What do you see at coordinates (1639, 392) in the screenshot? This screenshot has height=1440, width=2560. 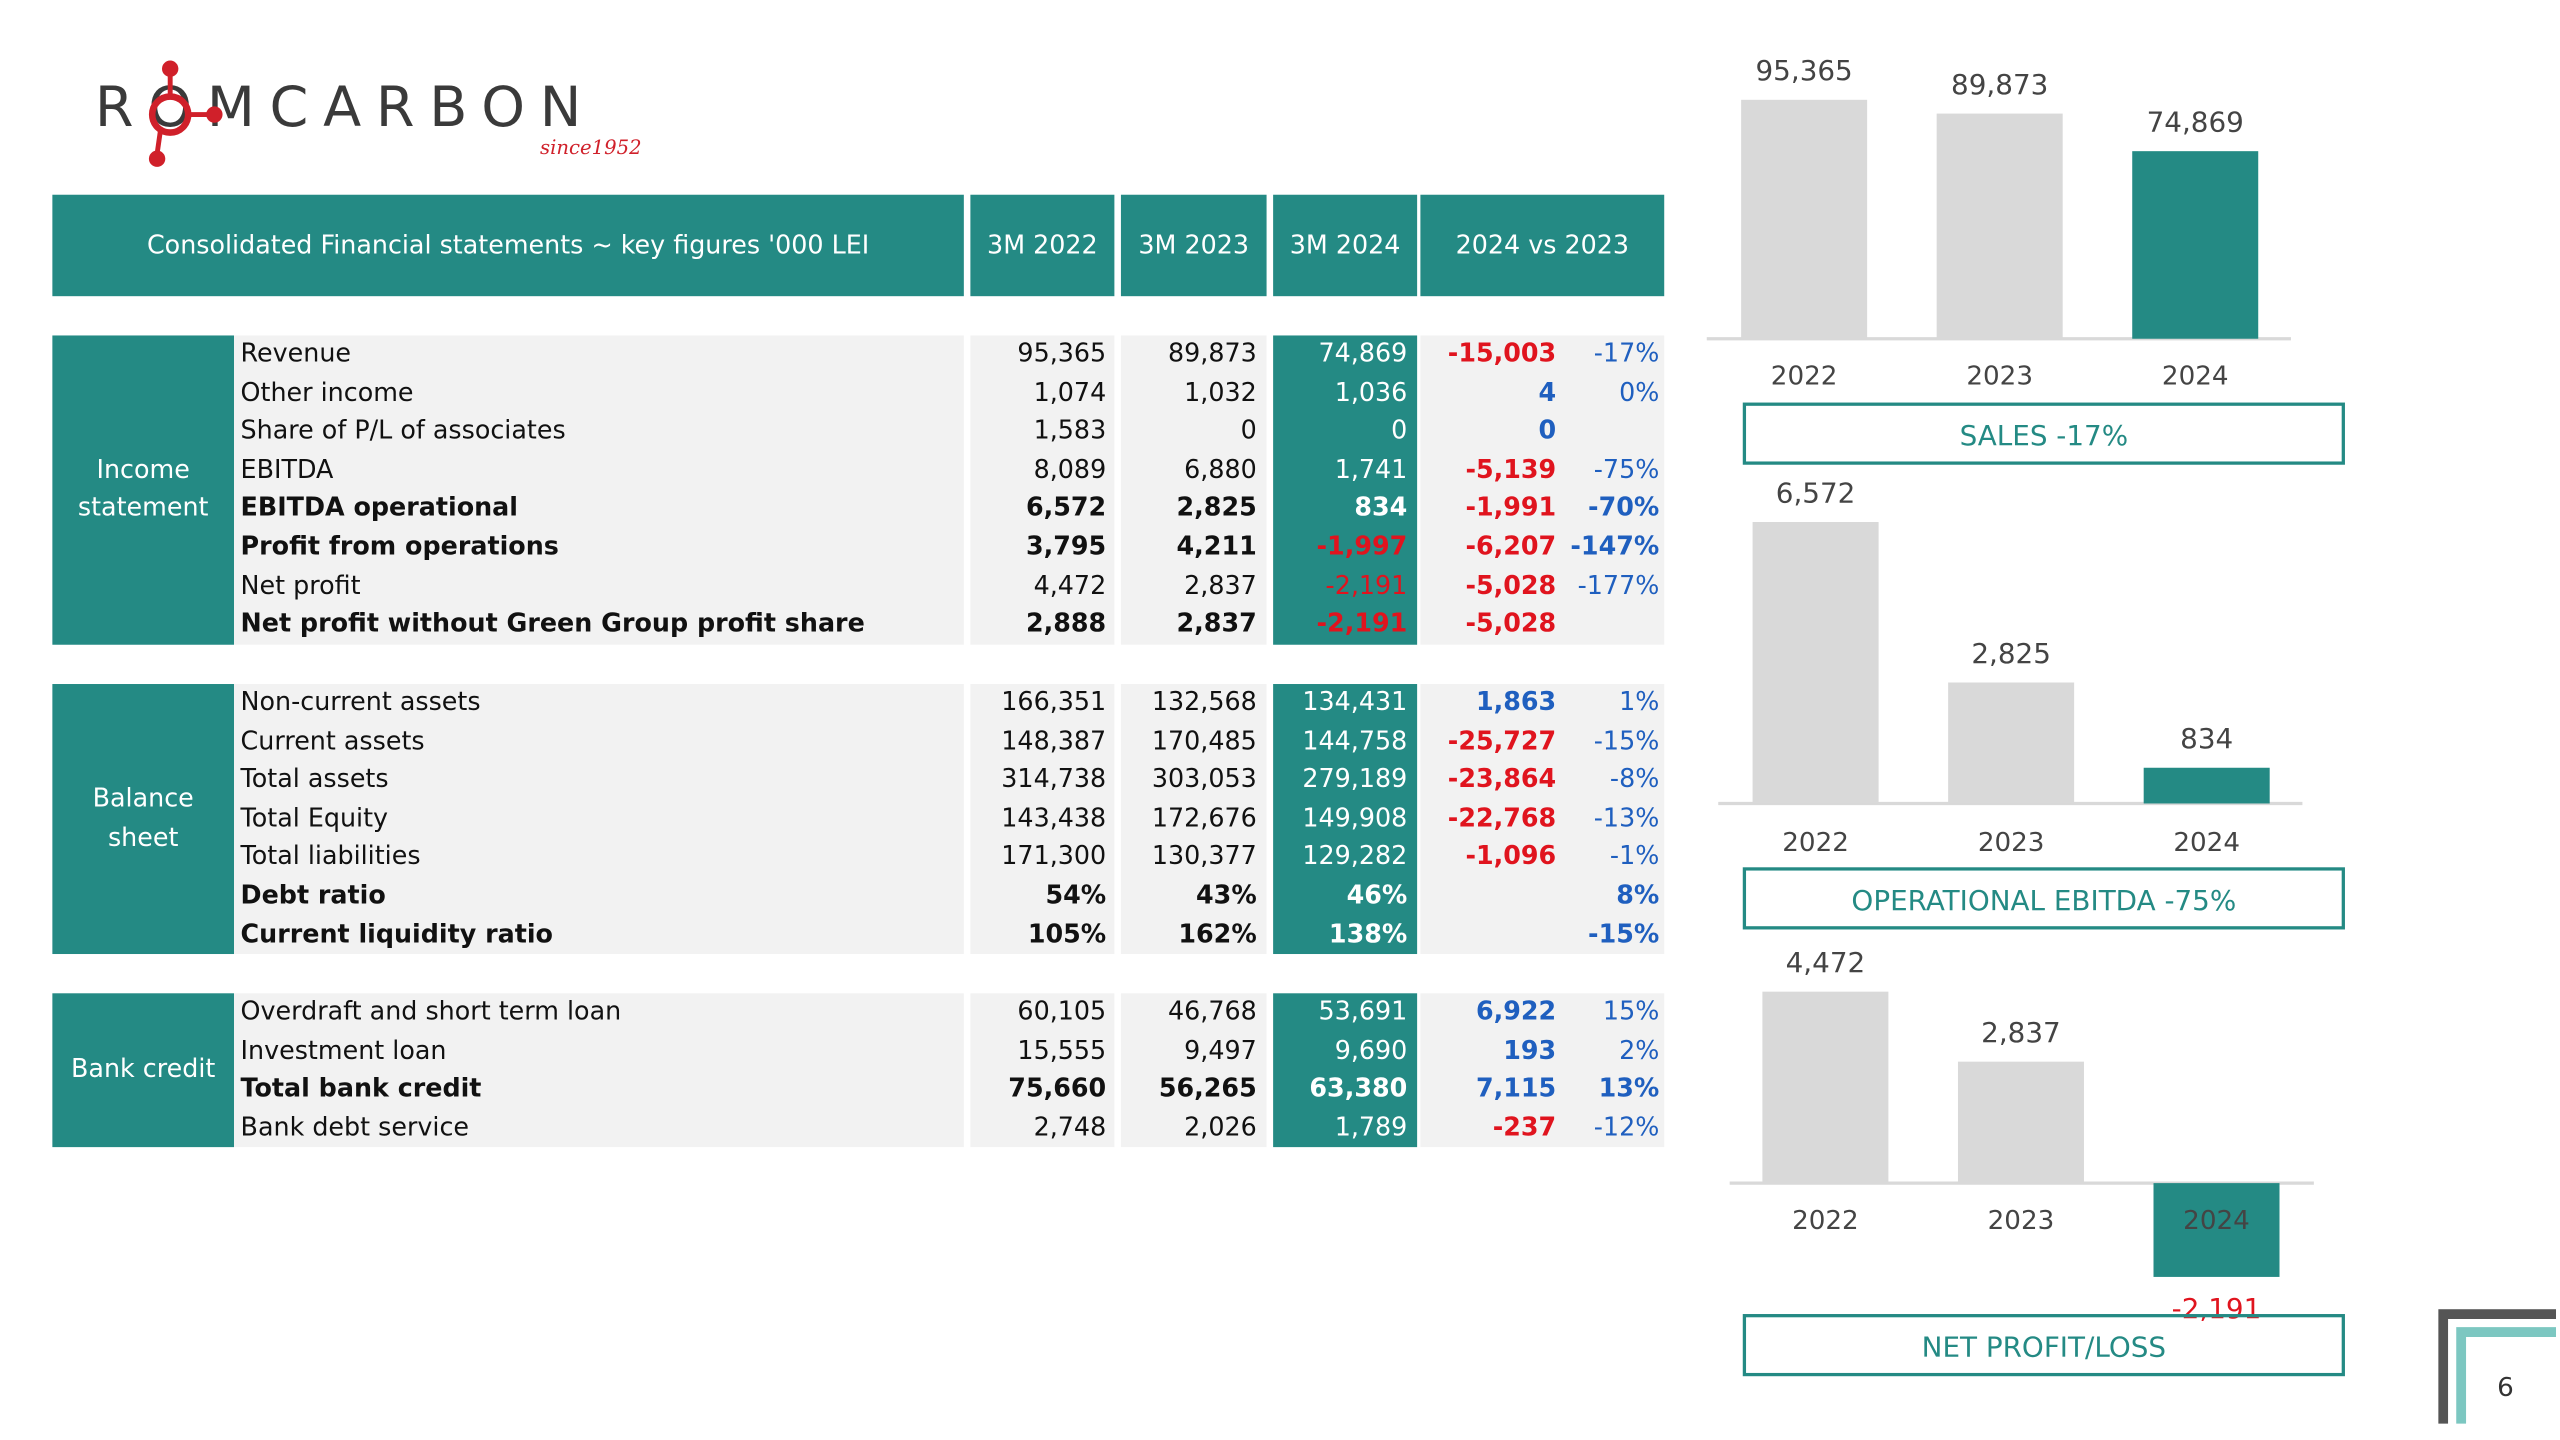 I see `row-value: 0%` at bounding box center [1639, 392].